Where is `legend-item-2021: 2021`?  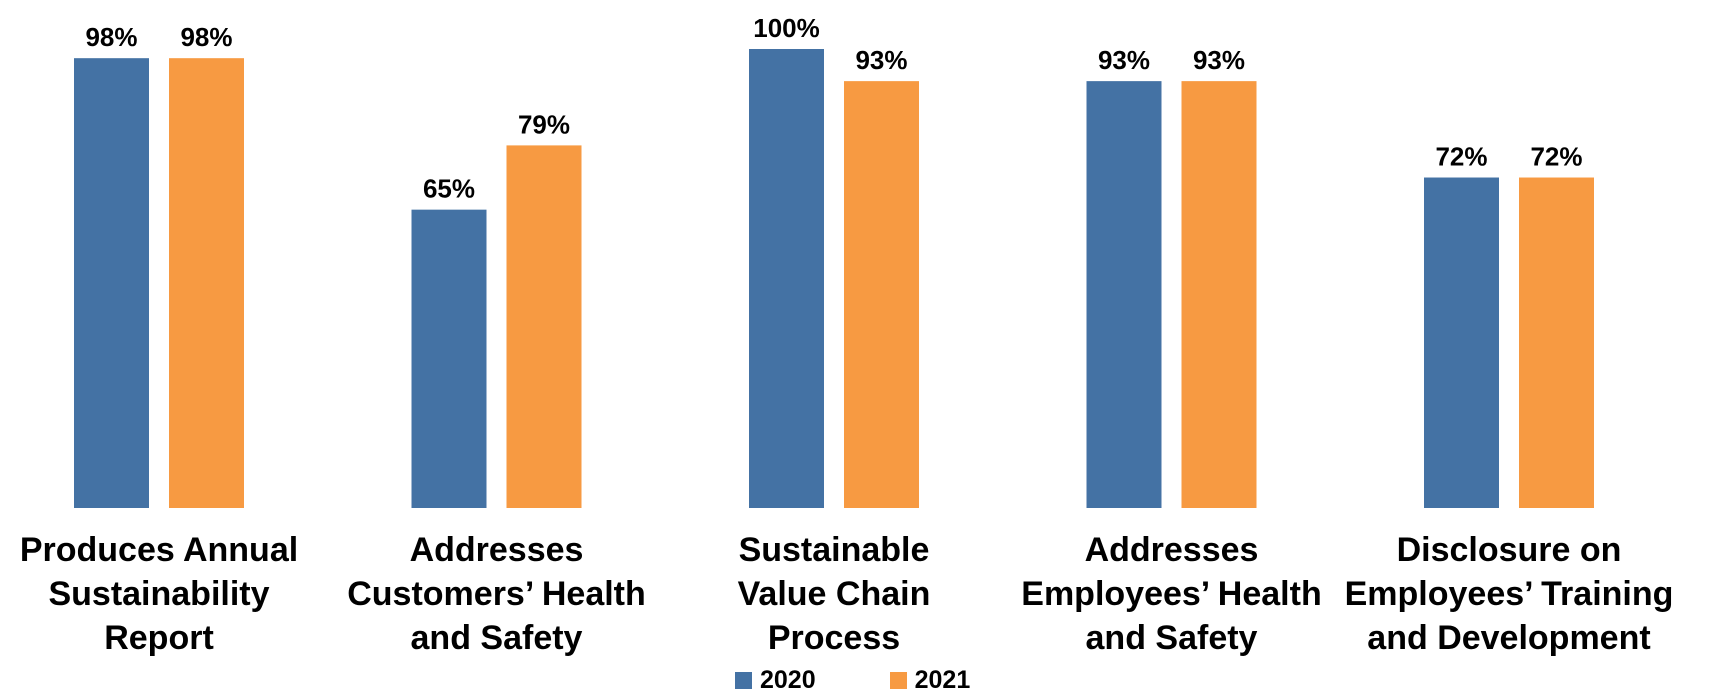 legend-item-2021: 2021 is located at coordinates (930, 680).